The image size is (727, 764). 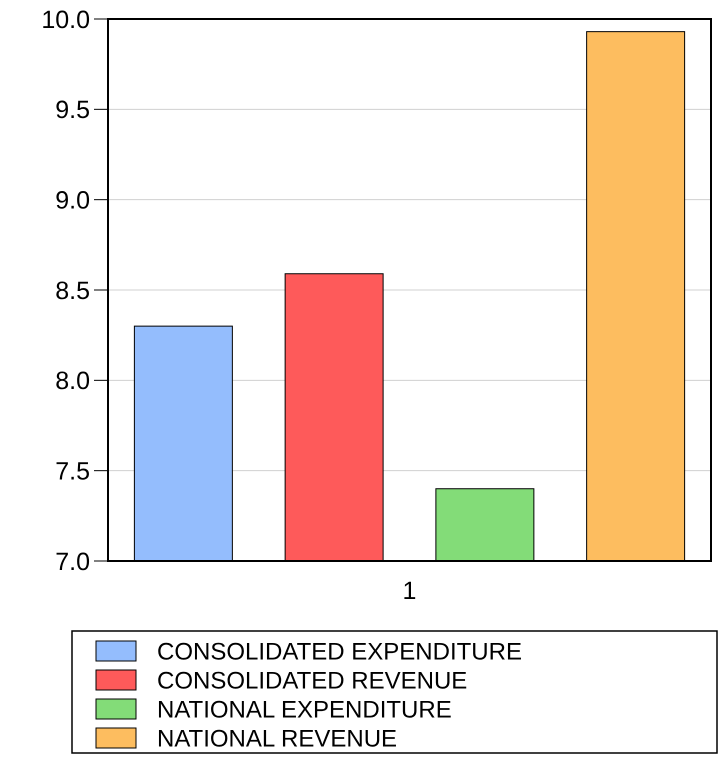 I want to click on y-tick-label: 8.5, so click(x=72, y=290).